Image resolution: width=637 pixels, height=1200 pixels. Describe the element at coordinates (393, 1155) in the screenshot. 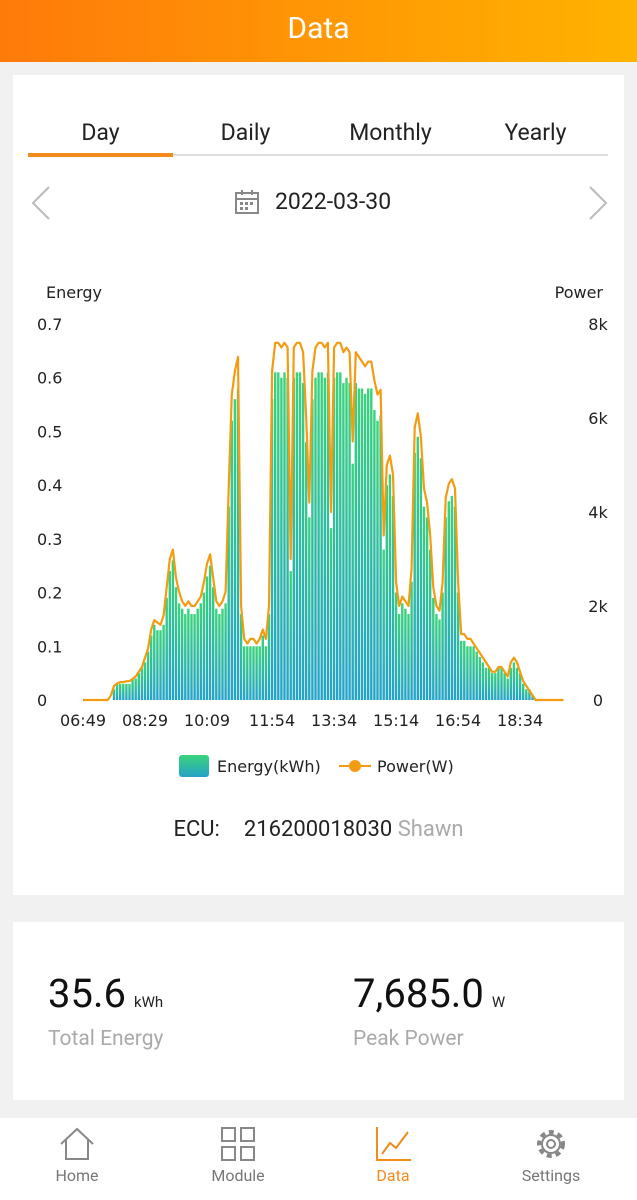

I see `nav-item: Data` at that location.